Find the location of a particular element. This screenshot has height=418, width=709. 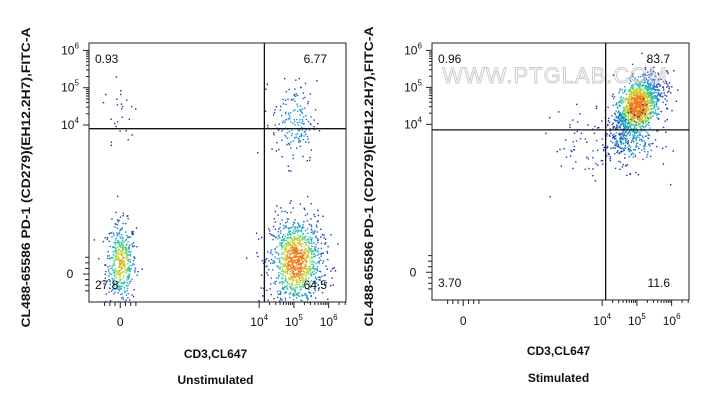

x-tick-label: 104 is located at coordinates (602, 320).